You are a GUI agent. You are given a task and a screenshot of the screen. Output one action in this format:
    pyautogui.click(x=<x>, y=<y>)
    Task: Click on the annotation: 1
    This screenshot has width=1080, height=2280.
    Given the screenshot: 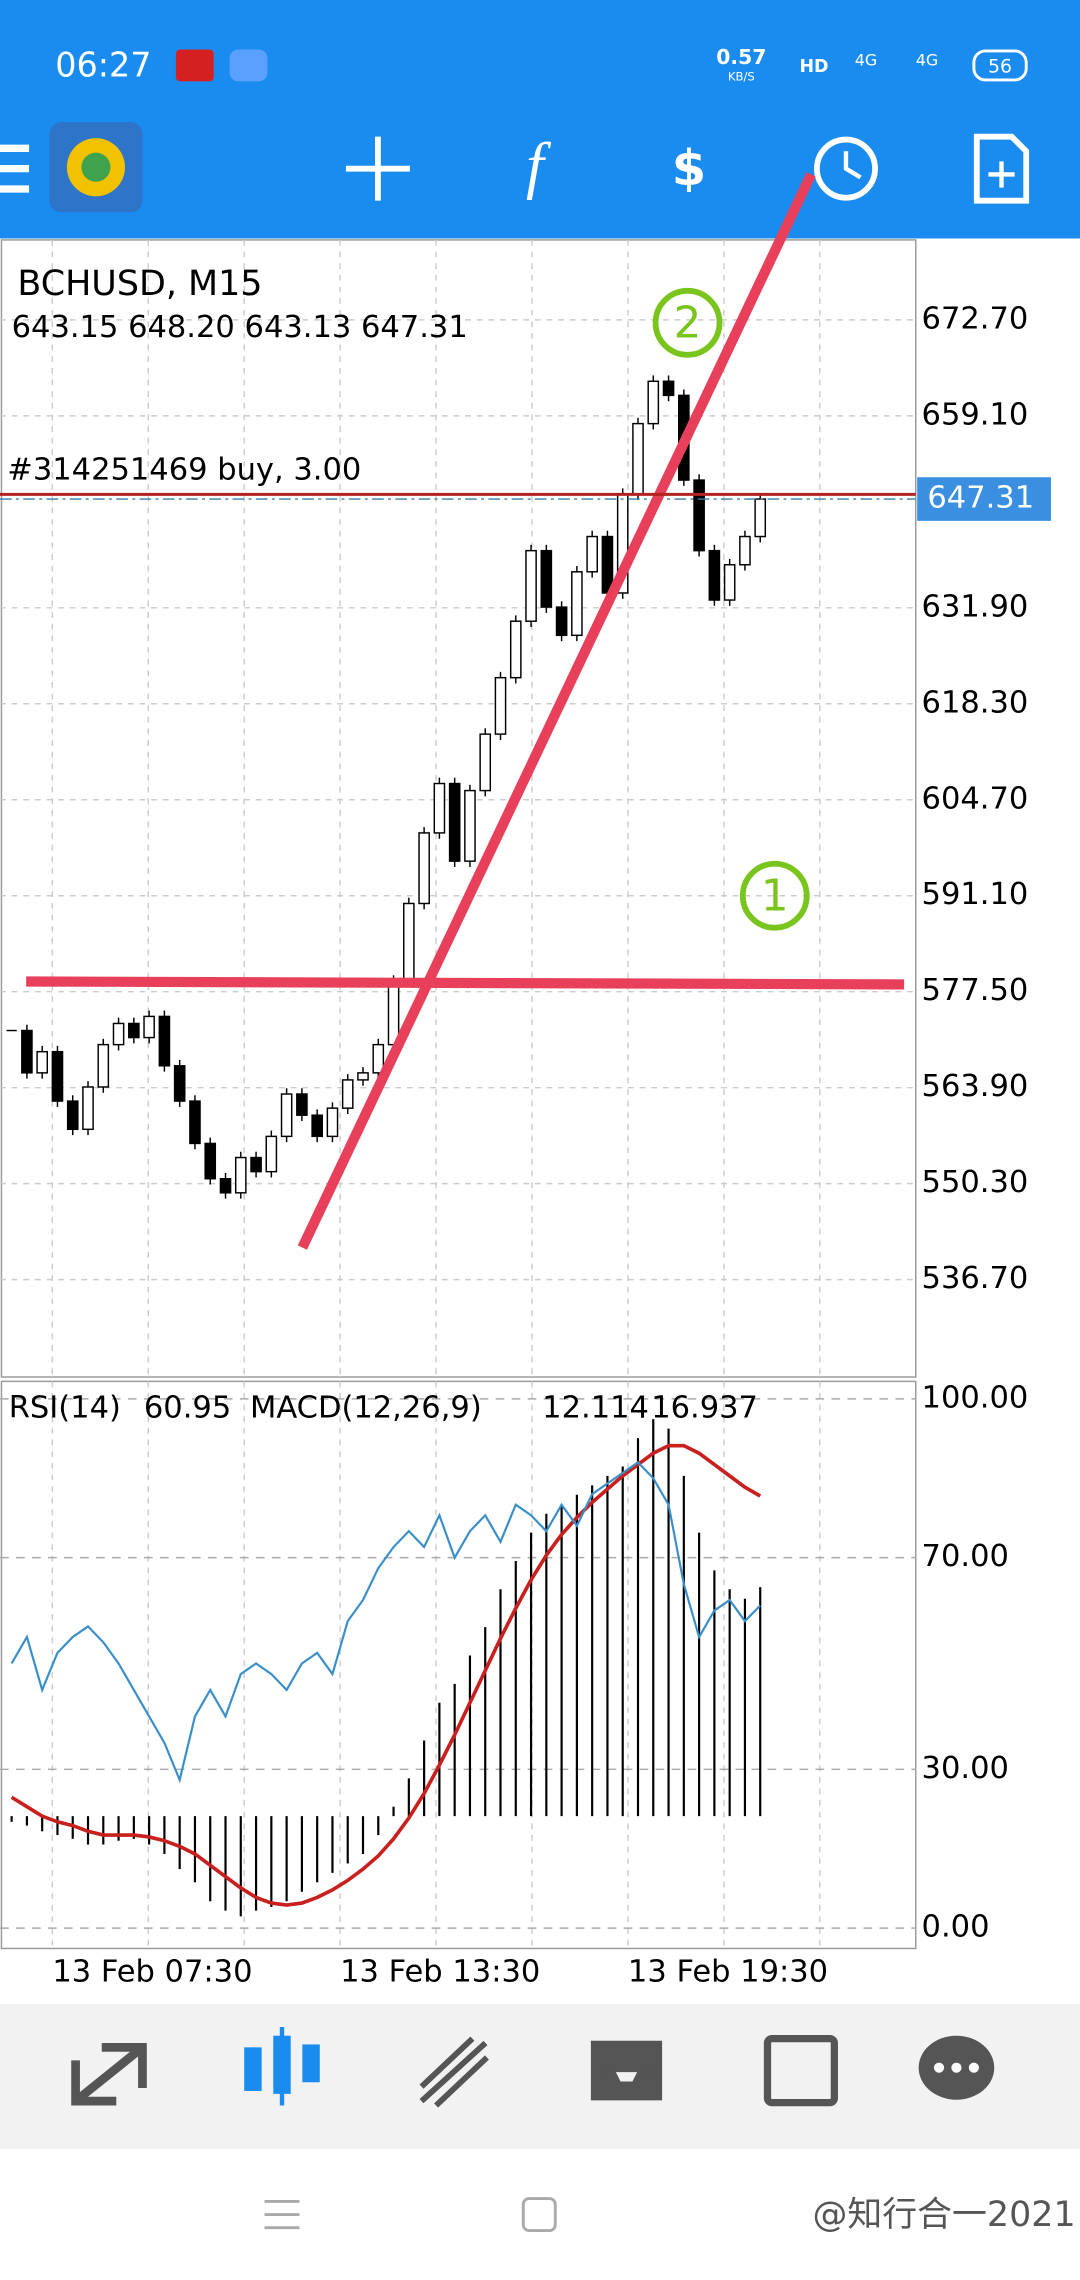 What is the action you would take?
    pyautogui.click(x=775, y=897)
    